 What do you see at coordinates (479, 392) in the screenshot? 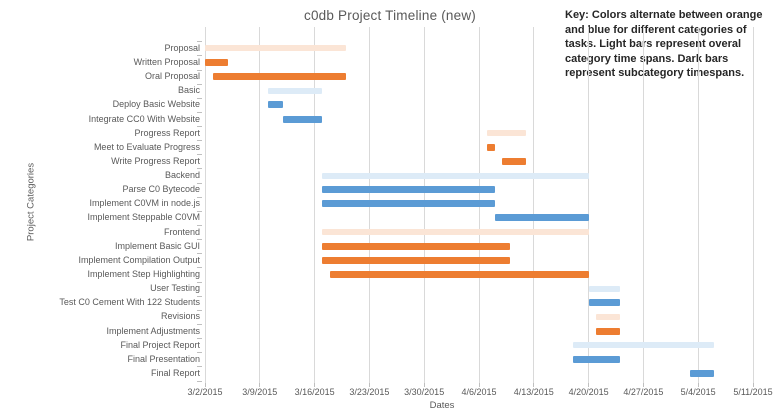
I see `x-tick-label: 4/6/2015` at bounding box center [479, 392].